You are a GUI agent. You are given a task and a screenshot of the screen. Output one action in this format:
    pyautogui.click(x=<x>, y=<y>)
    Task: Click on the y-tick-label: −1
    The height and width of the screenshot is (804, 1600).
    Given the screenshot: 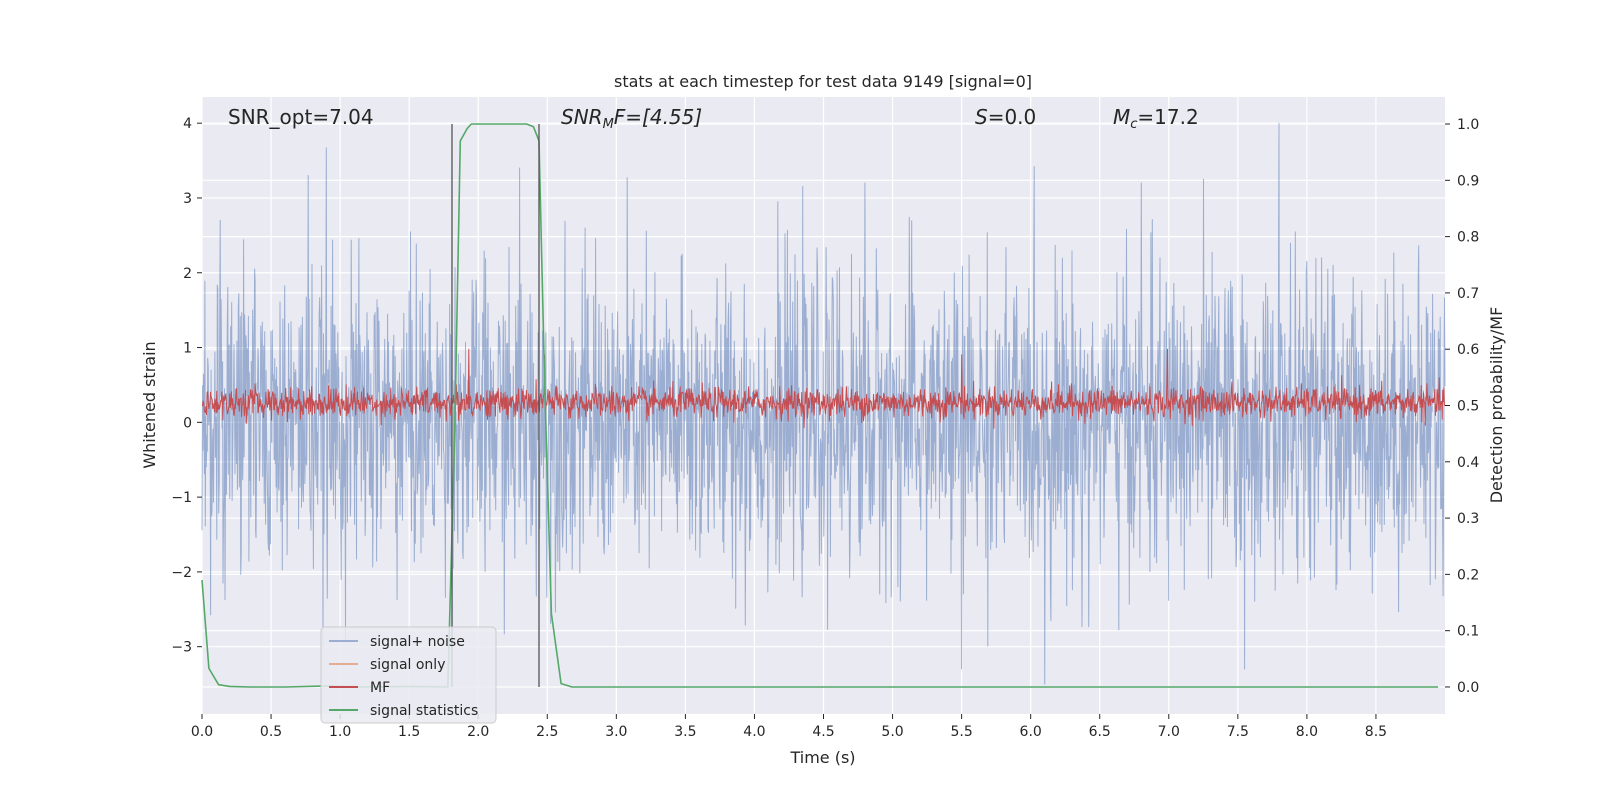 What is the action you would take?
    pyautogui.click(x=181, y=498)
    